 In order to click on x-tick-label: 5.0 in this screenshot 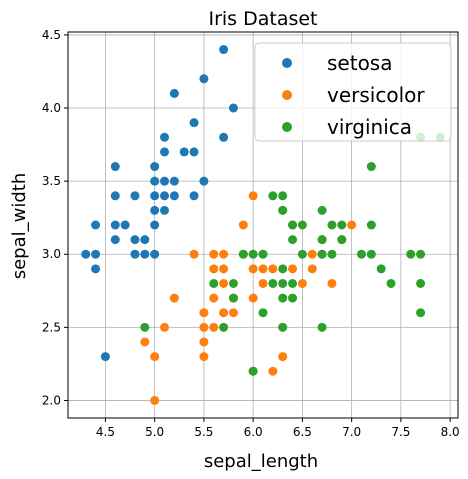, I will do `click(154, 432)`.